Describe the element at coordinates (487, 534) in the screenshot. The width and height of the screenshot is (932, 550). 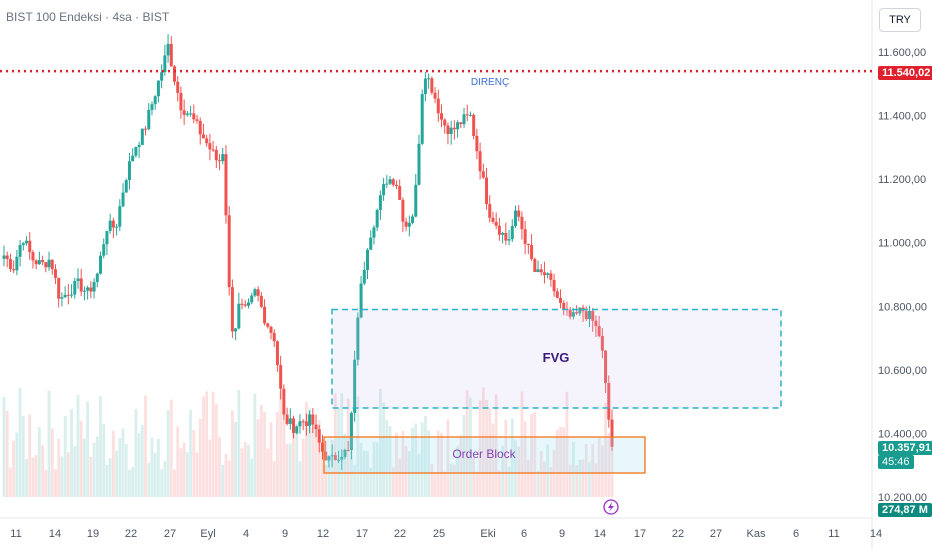
I see `x-tick-label: Eki` at that location.